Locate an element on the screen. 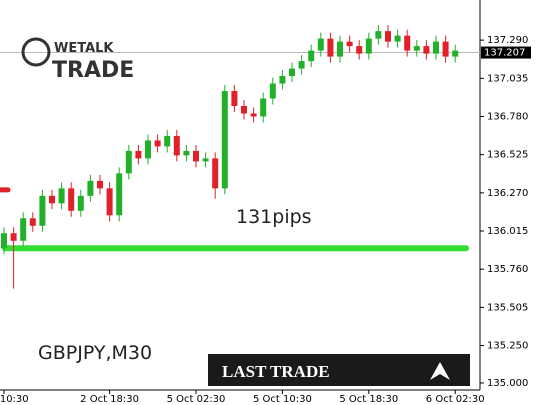 Image resolution: width=540 pixels, height=405 pixels. logo-top: WETALK is located at coordinates (84, 48).